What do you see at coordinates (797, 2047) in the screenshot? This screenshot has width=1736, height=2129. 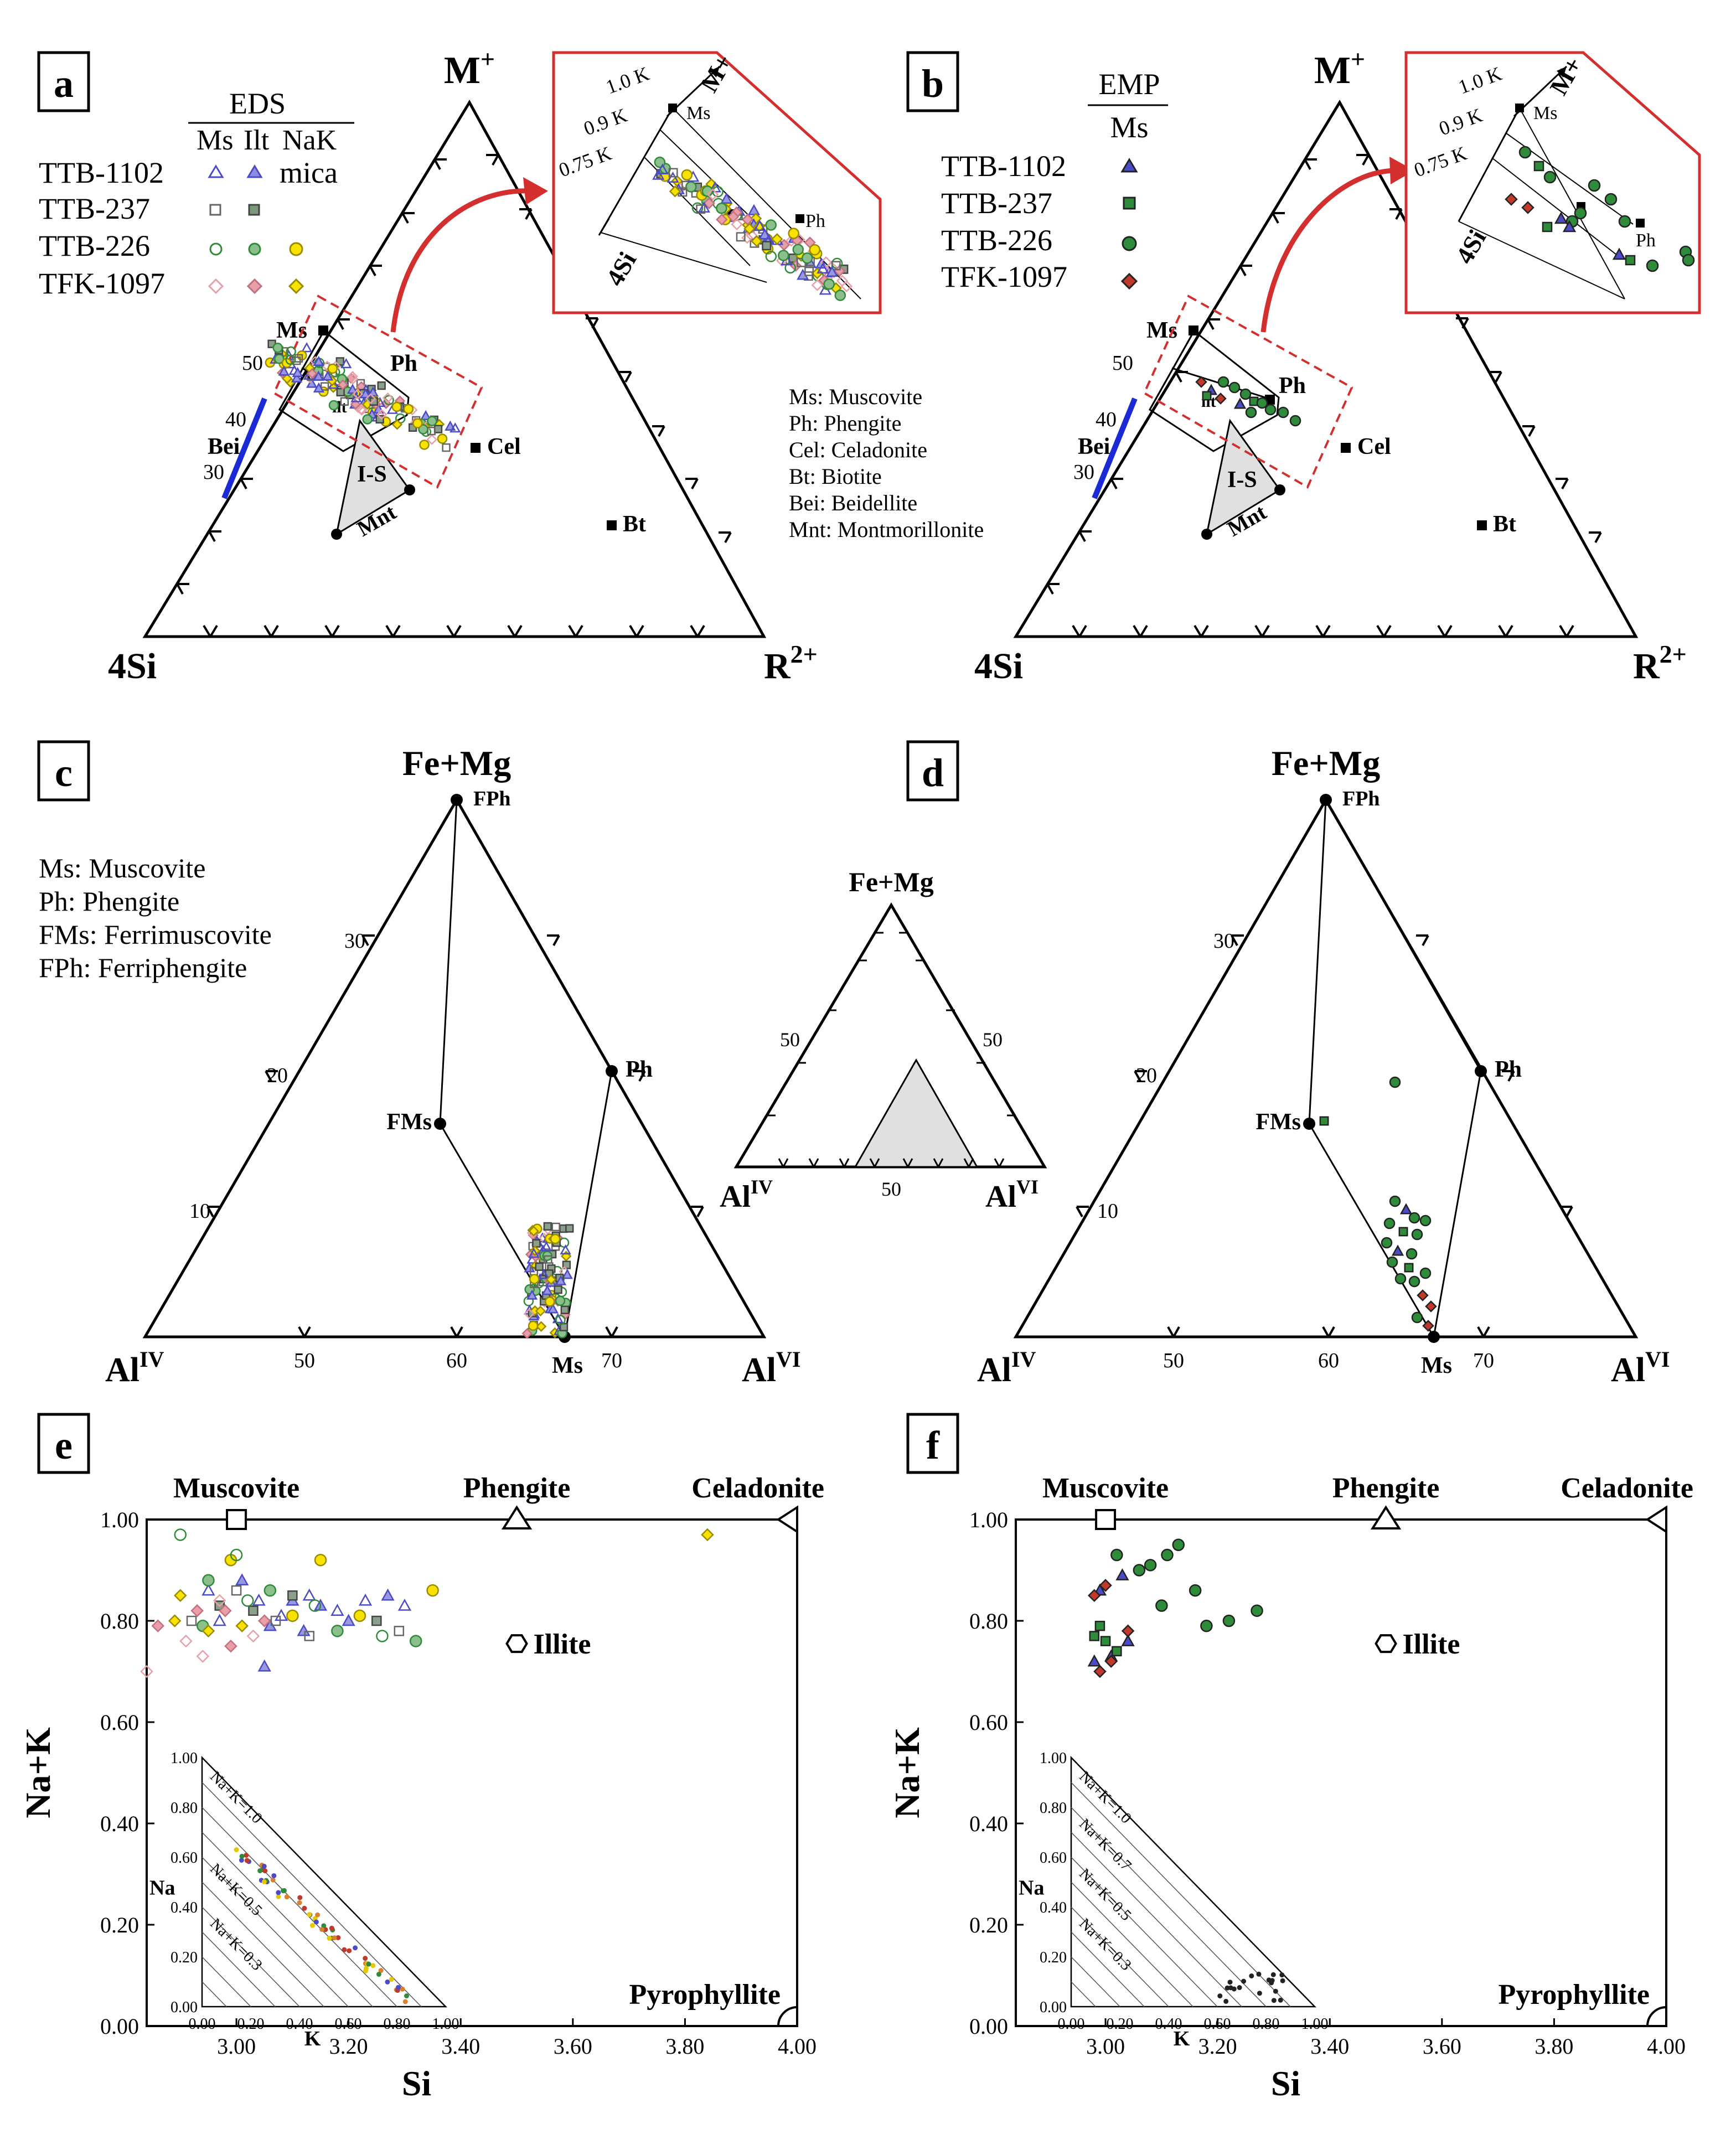 I see `x-tick-label: 4.00` at bounding box center [797, 2047].